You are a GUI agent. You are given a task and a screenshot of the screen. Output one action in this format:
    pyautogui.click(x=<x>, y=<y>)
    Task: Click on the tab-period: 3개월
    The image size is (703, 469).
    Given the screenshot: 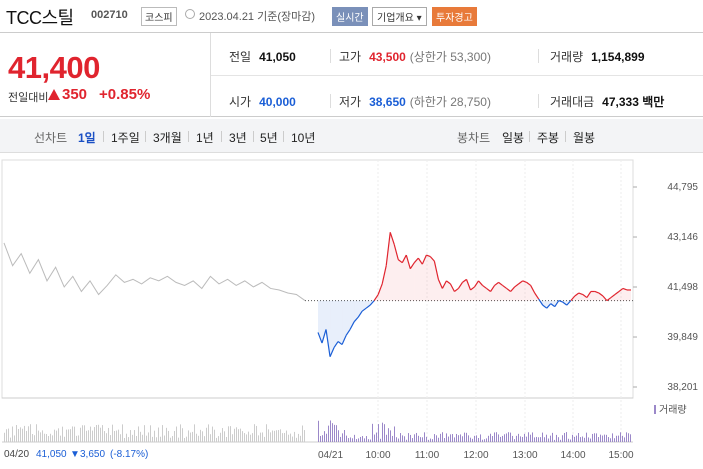 What is the action you would take?
    pyautogui.click(x=167, y=138)
    